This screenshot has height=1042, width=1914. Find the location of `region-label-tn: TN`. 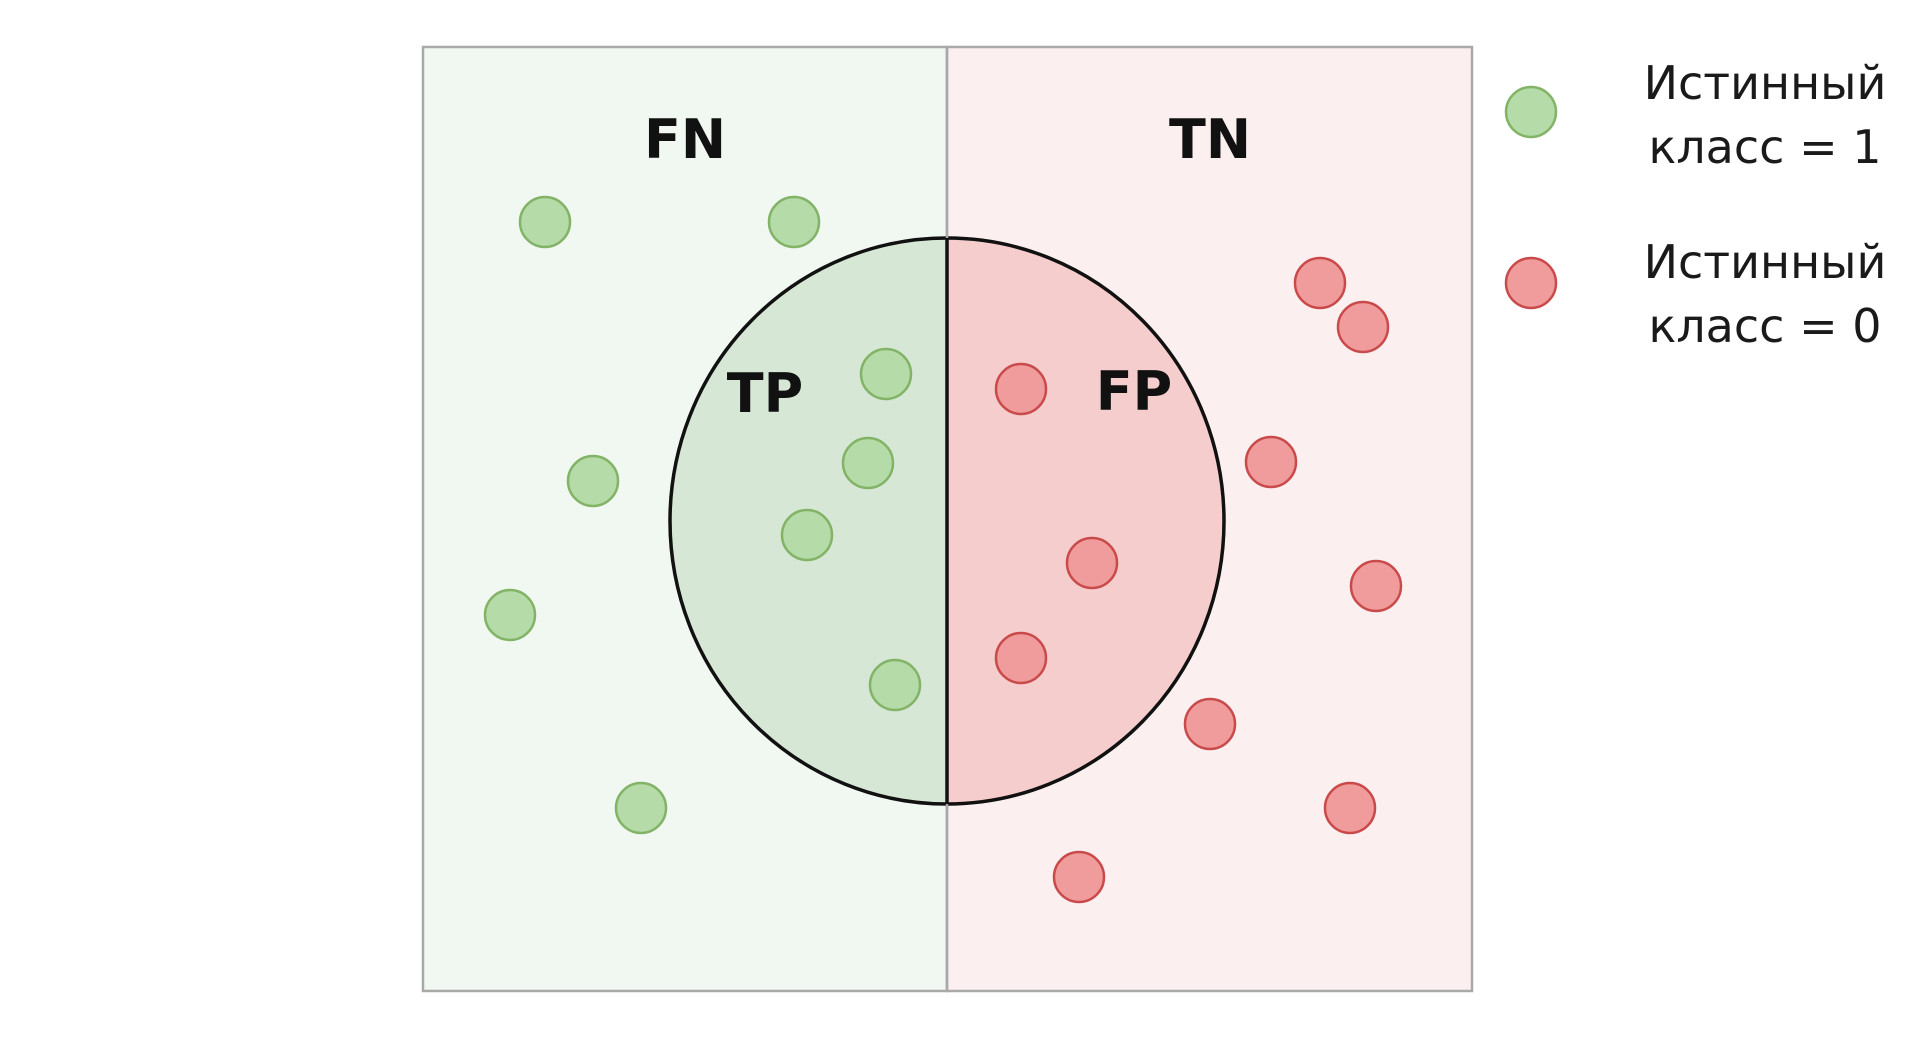

region-label-tn: TN is located at coordinates (1210, 139).